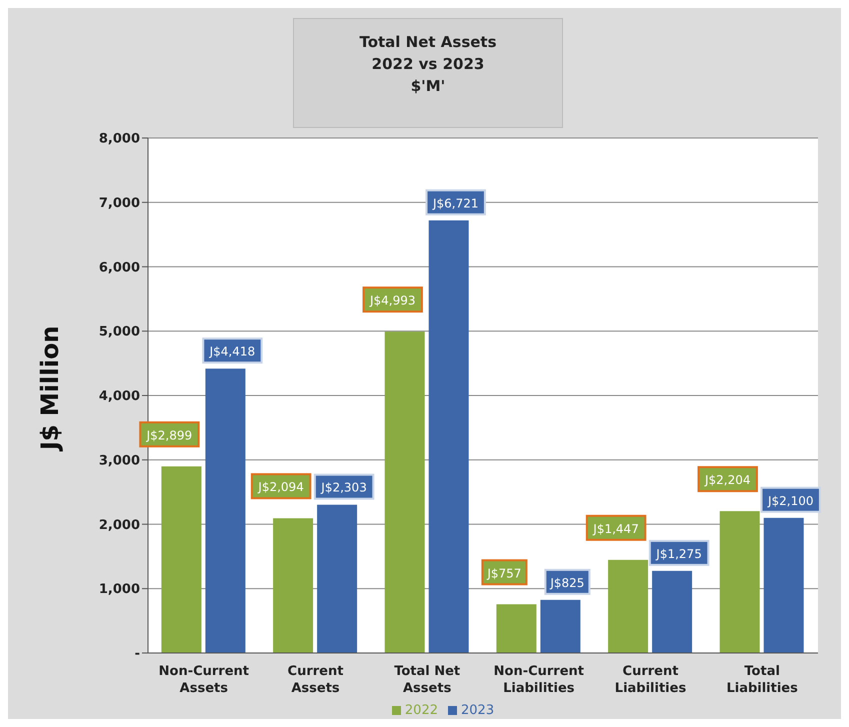 The image size is (849, 727). What do you see at coordinates (428, 64) in the screenshot?
I see `chart-title: Total Net Assets 2022 vs 2023 $'M'` at bounding box center [428, 64].